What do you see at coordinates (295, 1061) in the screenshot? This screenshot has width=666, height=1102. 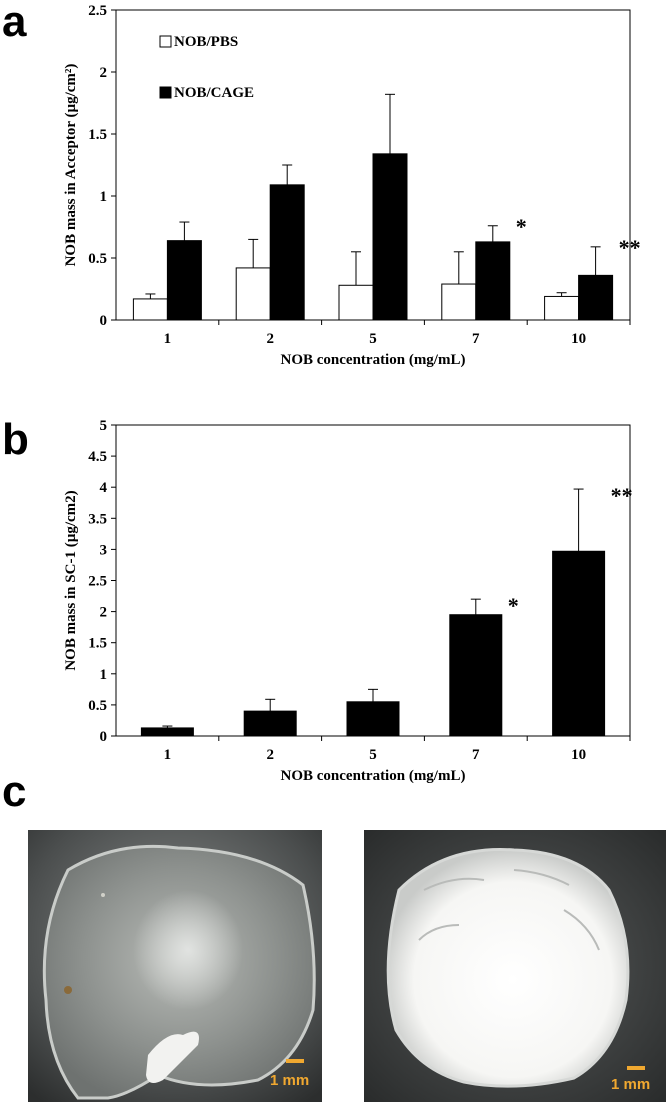 I see `scale-bar-left` at bounding box center [295, 1061].